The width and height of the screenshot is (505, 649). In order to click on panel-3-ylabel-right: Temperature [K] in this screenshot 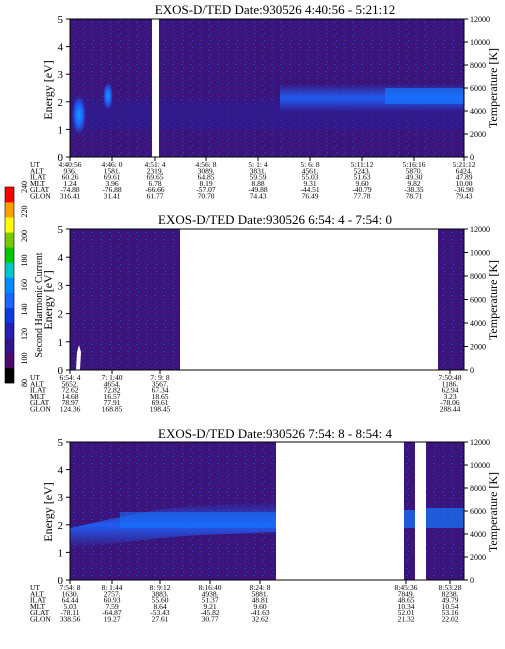, I will do `click(493, 512)`.